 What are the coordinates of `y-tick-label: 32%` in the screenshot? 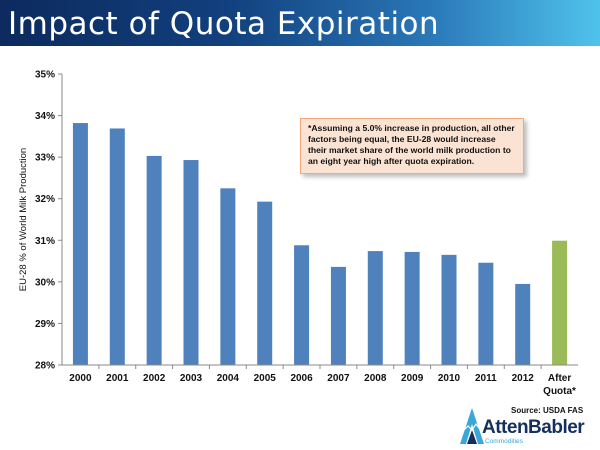 It's located at (45, 199).